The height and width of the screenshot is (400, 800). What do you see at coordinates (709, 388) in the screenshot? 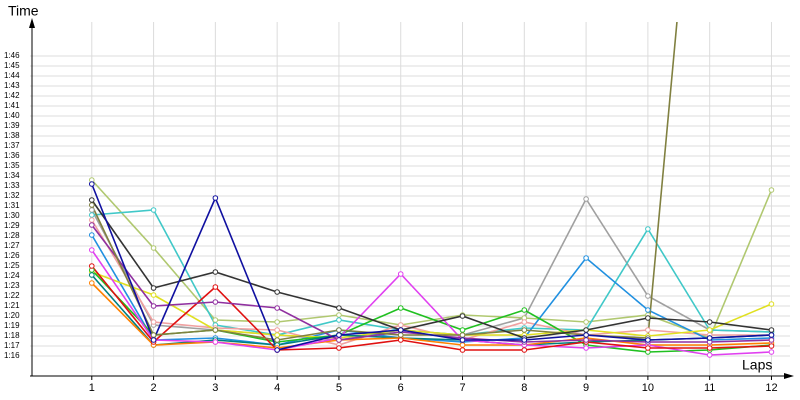
I see `x-tick-label: 11` at bounding box center [709, 388].